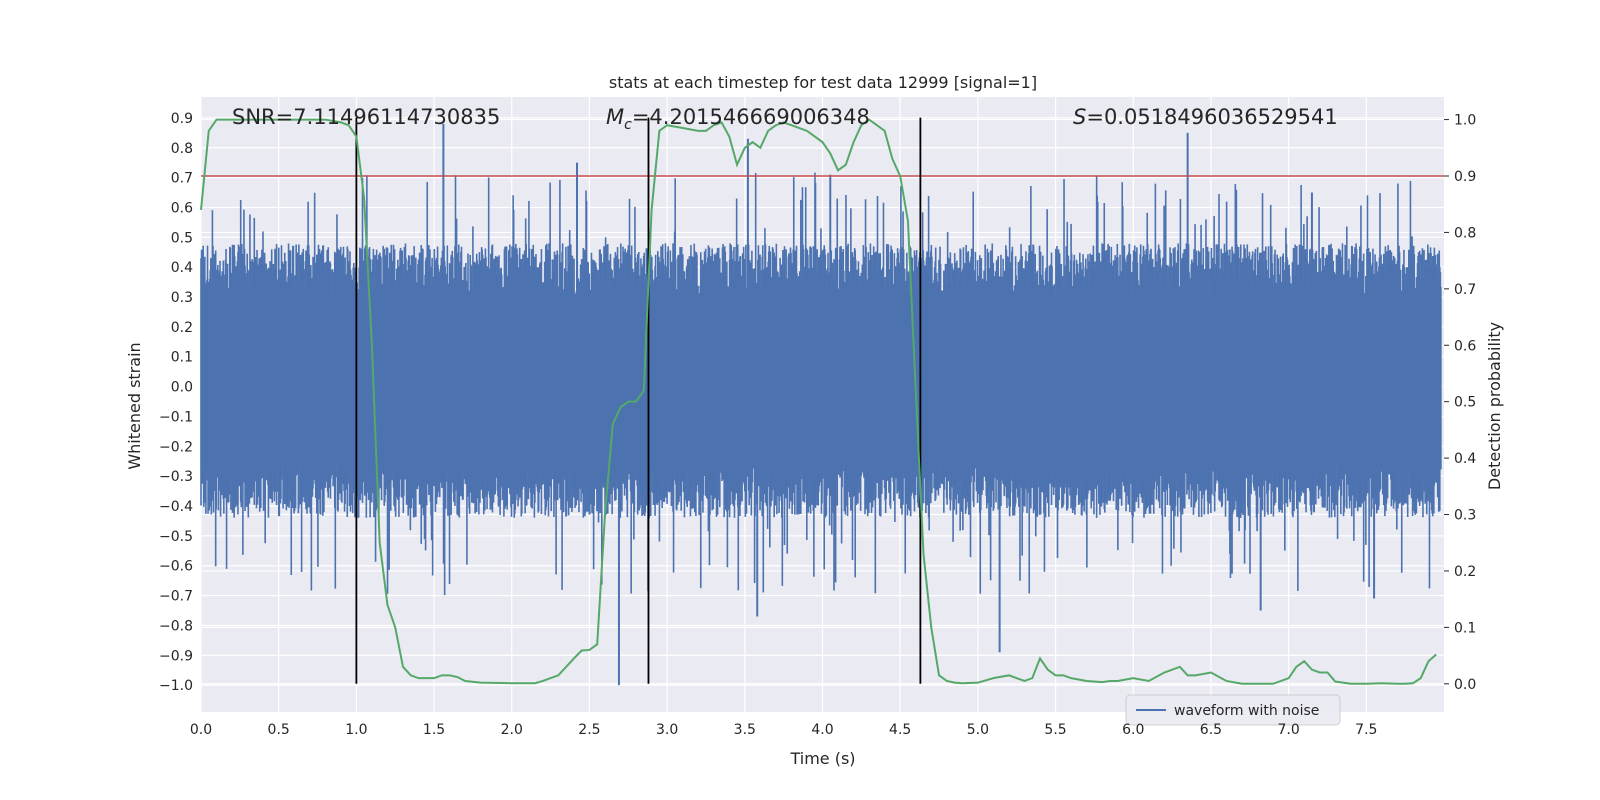  What do you see at coordinates (822, 730) in the screenshot?
I see `x-tick-label-8: 4.0` at bounding box center [822, 730].